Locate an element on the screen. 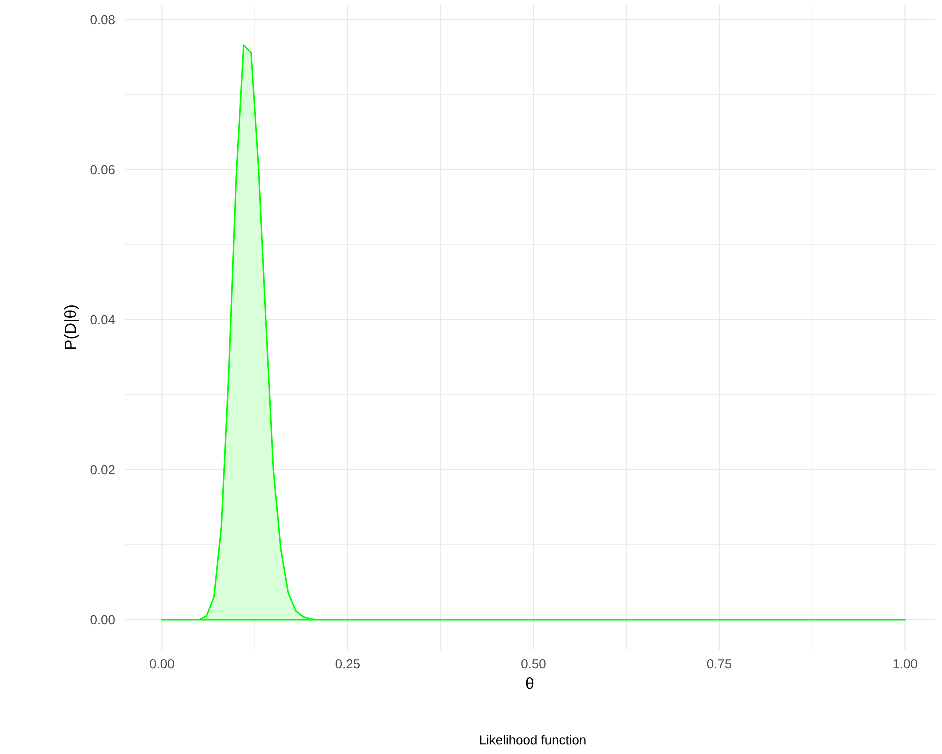 Image resolution: width=942 pixels, height=754 pixels. x-tick-label: 0.00 is located at coordinates (162, 664).